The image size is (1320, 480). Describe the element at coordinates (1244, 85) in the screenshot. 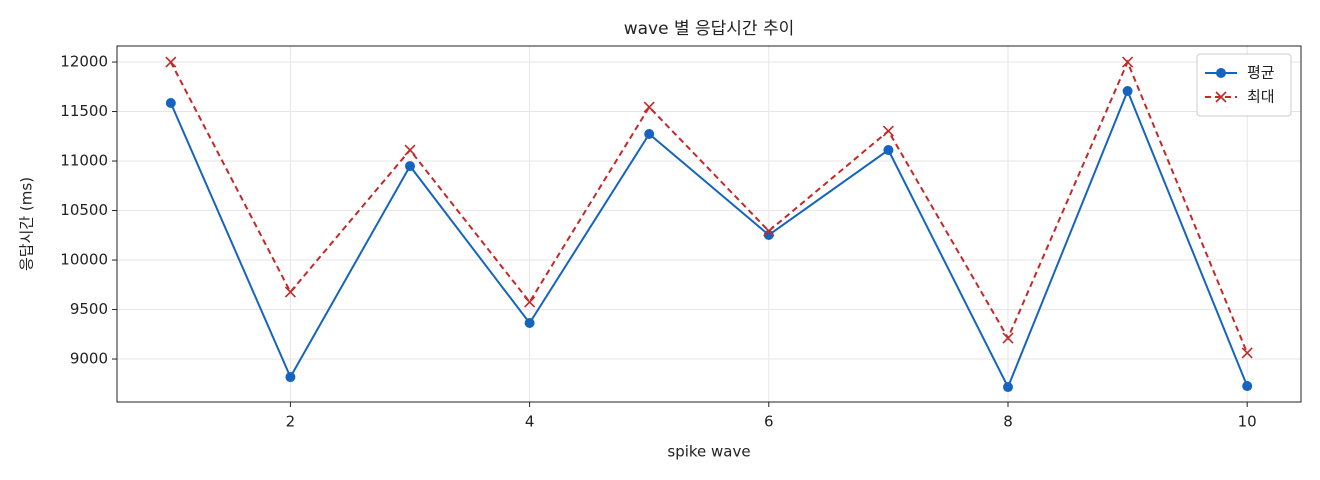

I see `legend-box` at that location.